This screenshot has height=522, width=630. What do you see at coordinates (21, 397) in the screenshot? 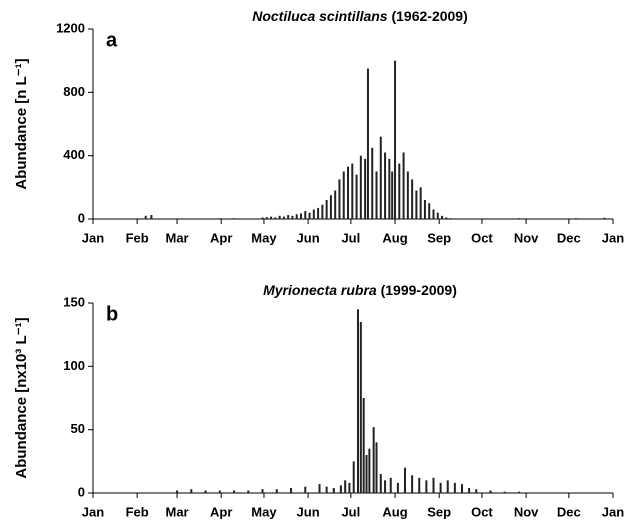
I see `y-axis-label: Abundance [nx10³ L⁻¹]` at bounding box center [21, 397].